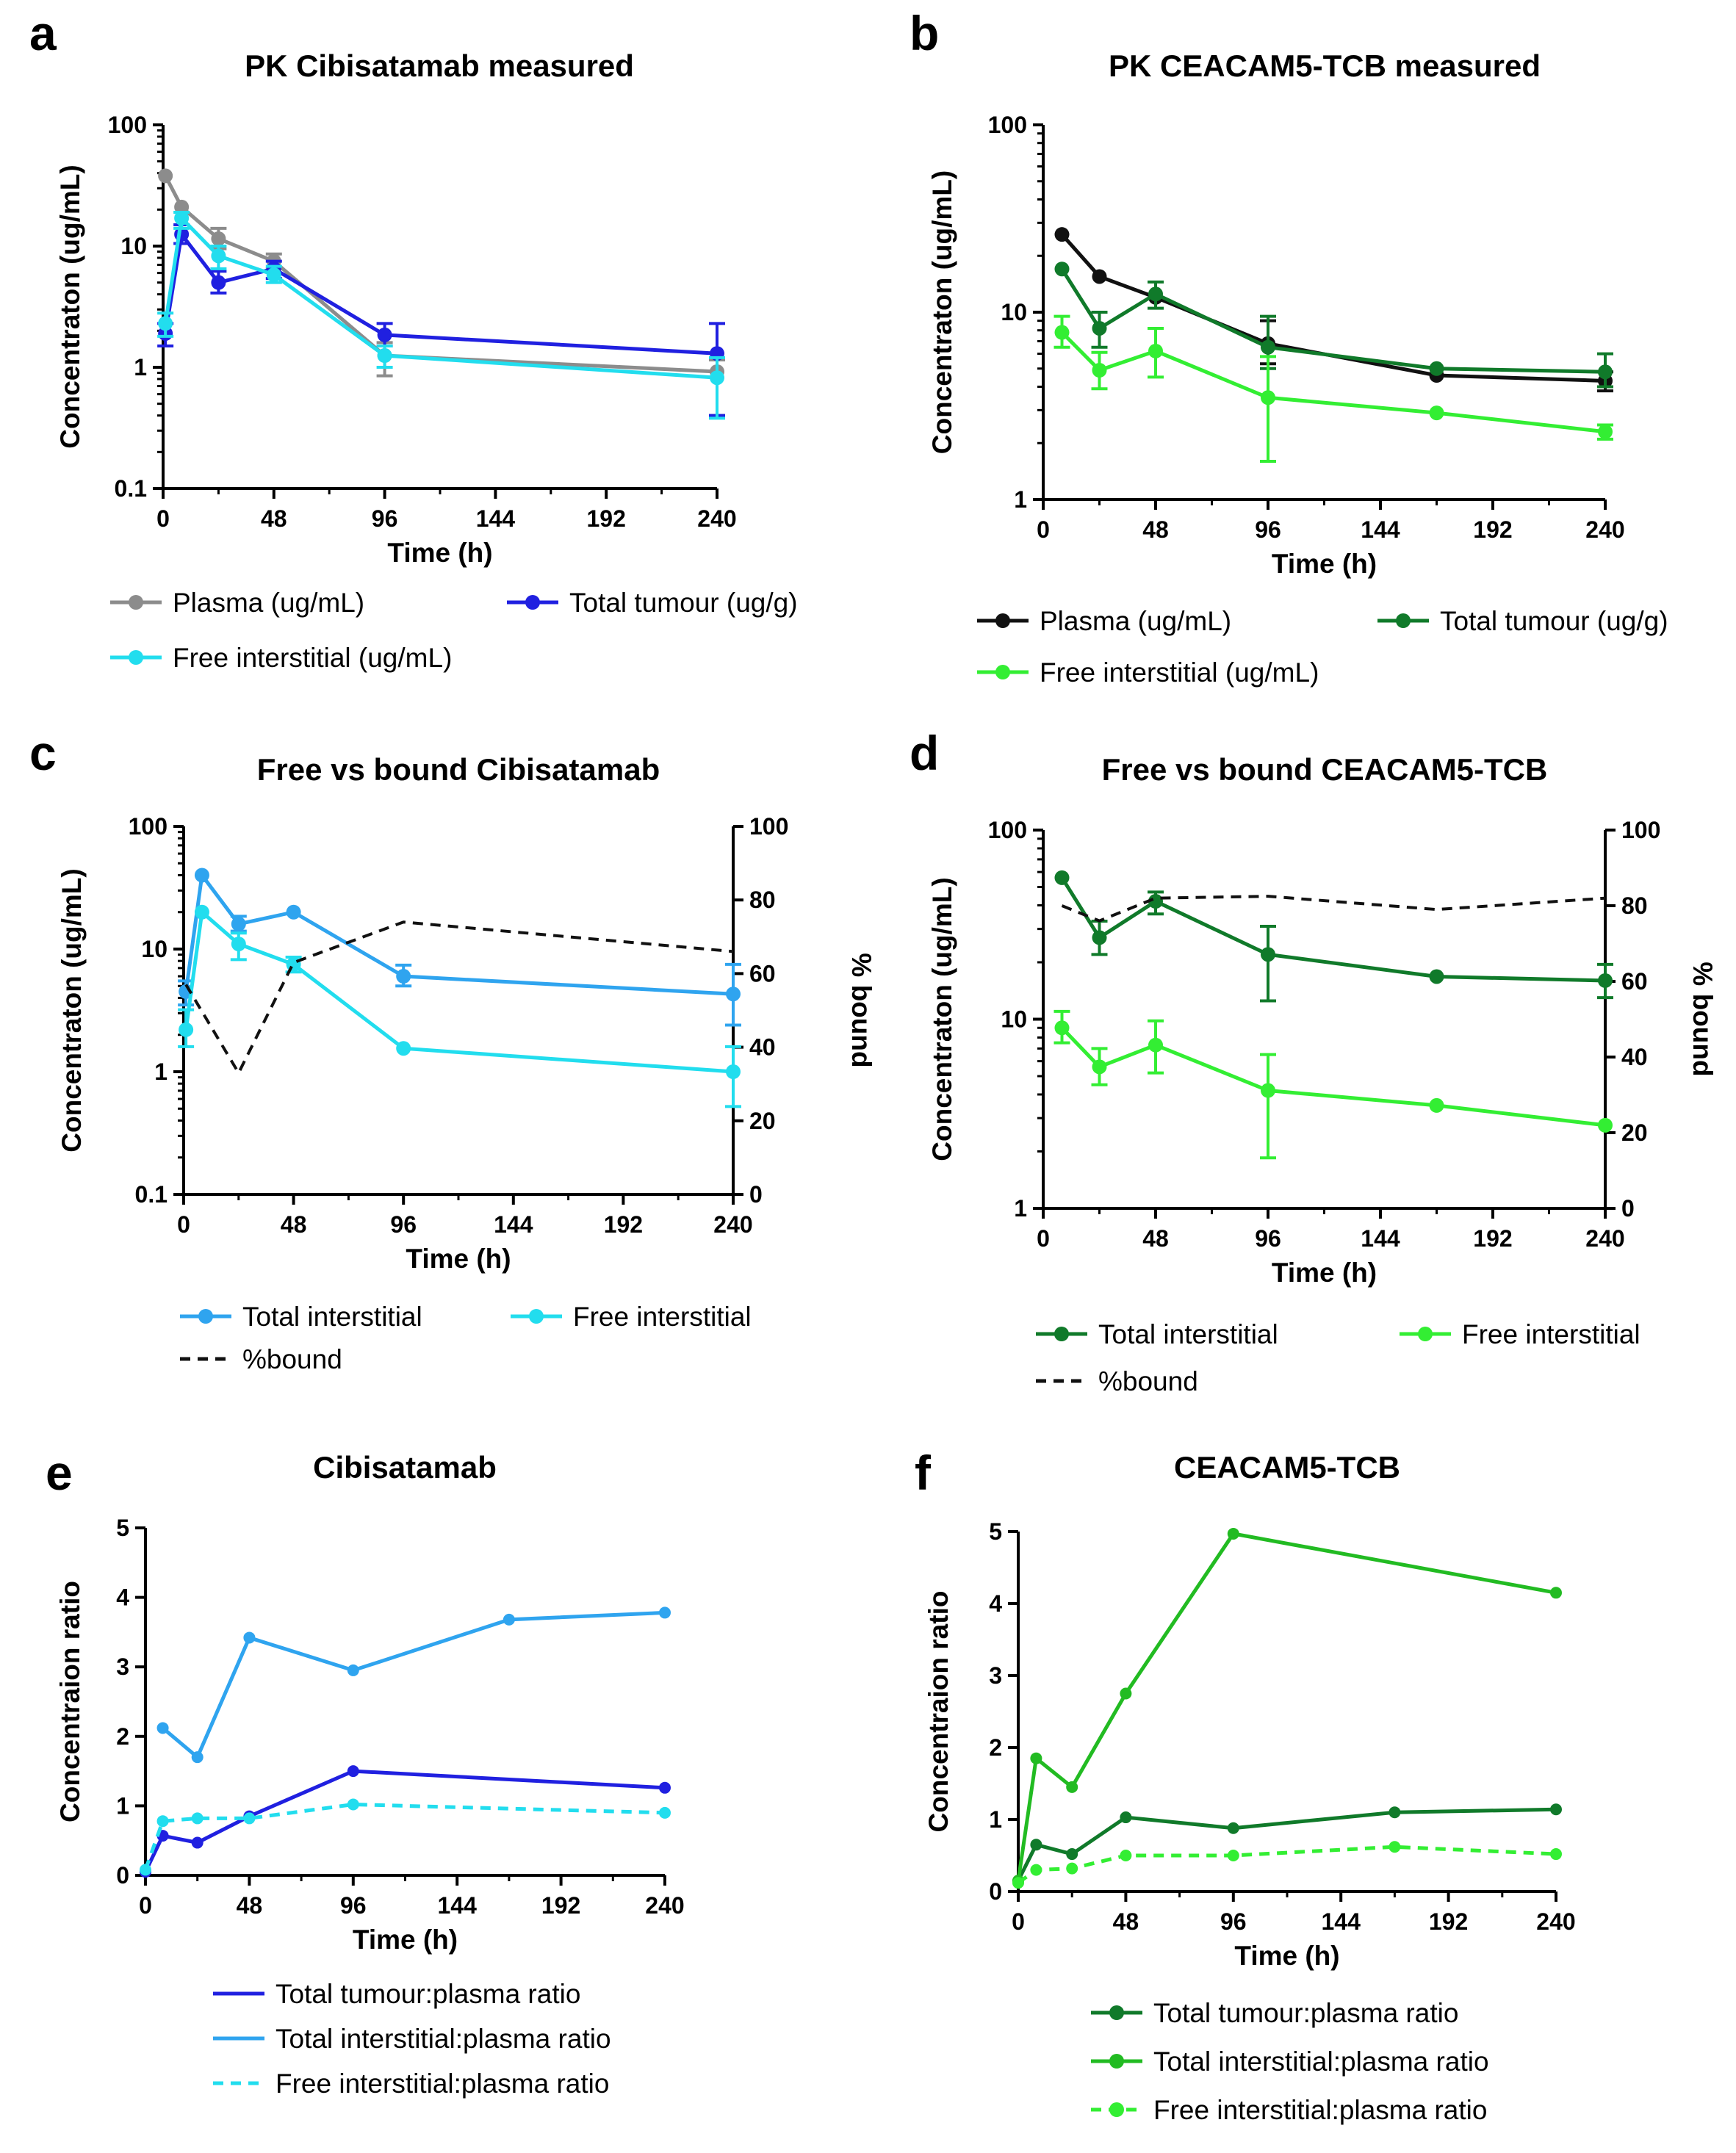 This screenshot has width=1736, height=2153. What do you see at coordinates (281, 658) in the screenshot?
I see `legend-item: Free interstitial (ug/mL)` at bounding box center [281, 658].